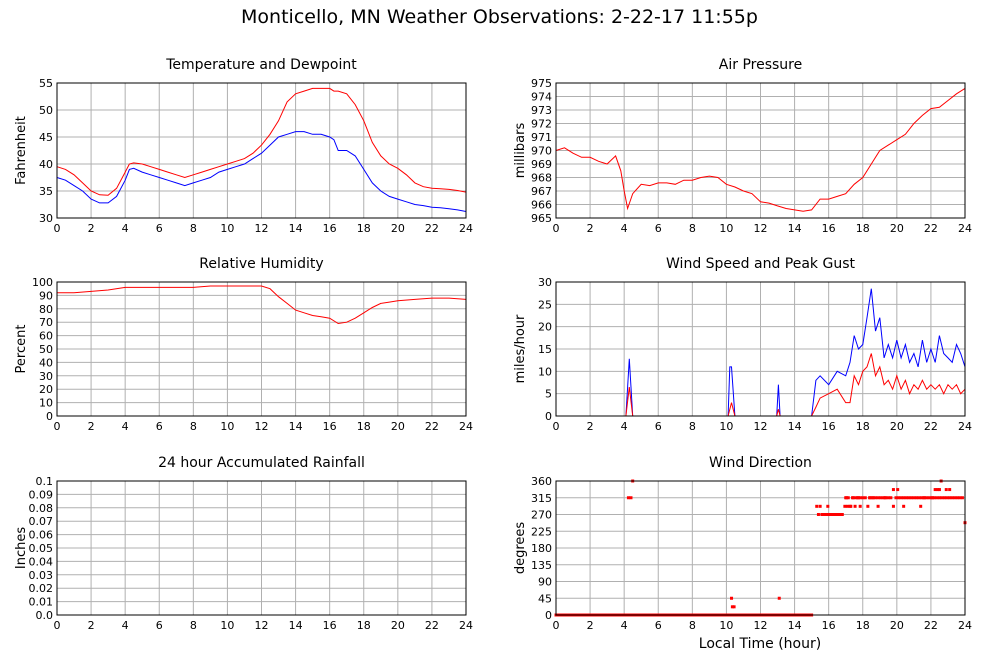 The width and height of the screenshot is (999, 659). Describe the element at coordinates (541, 178) in the screenshot. I see `y-tick-label: 968` at that location.